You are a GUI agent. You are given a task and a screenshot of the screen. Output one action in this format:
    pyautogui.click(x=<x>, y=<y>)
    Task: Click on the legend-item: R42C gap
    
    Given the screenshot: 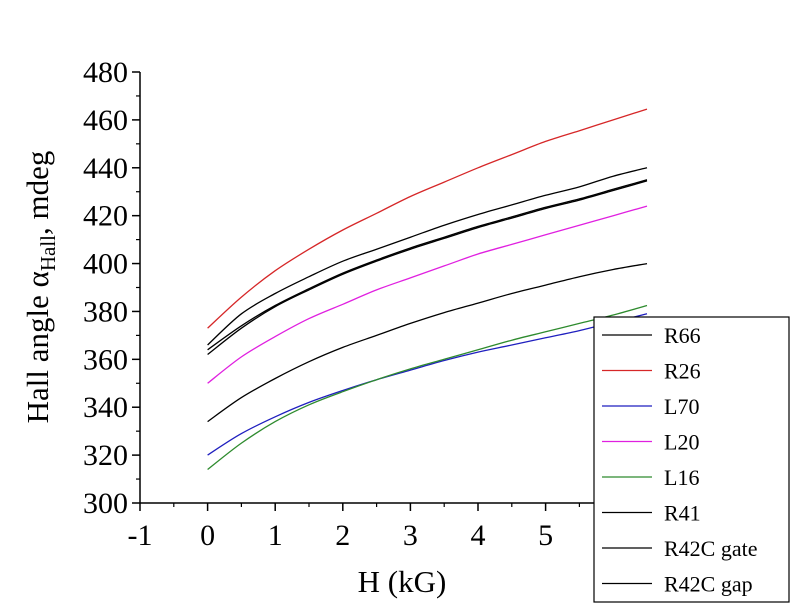 What is the action you would take?
    pyautogui.click(x=677, y=584)
    